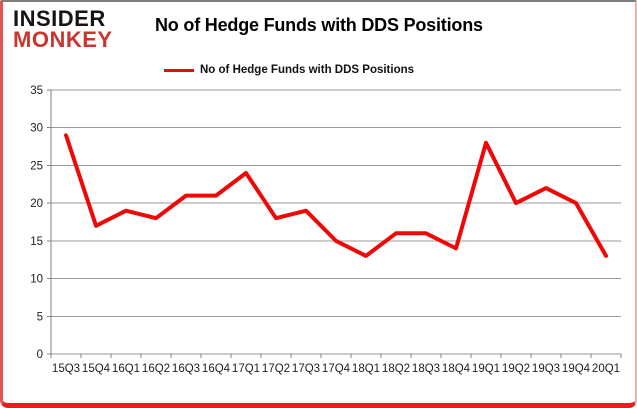  Describe the element at coordinates (516, 369) in the screenshot. I see `x-tick-label: 19Q2` at that location.